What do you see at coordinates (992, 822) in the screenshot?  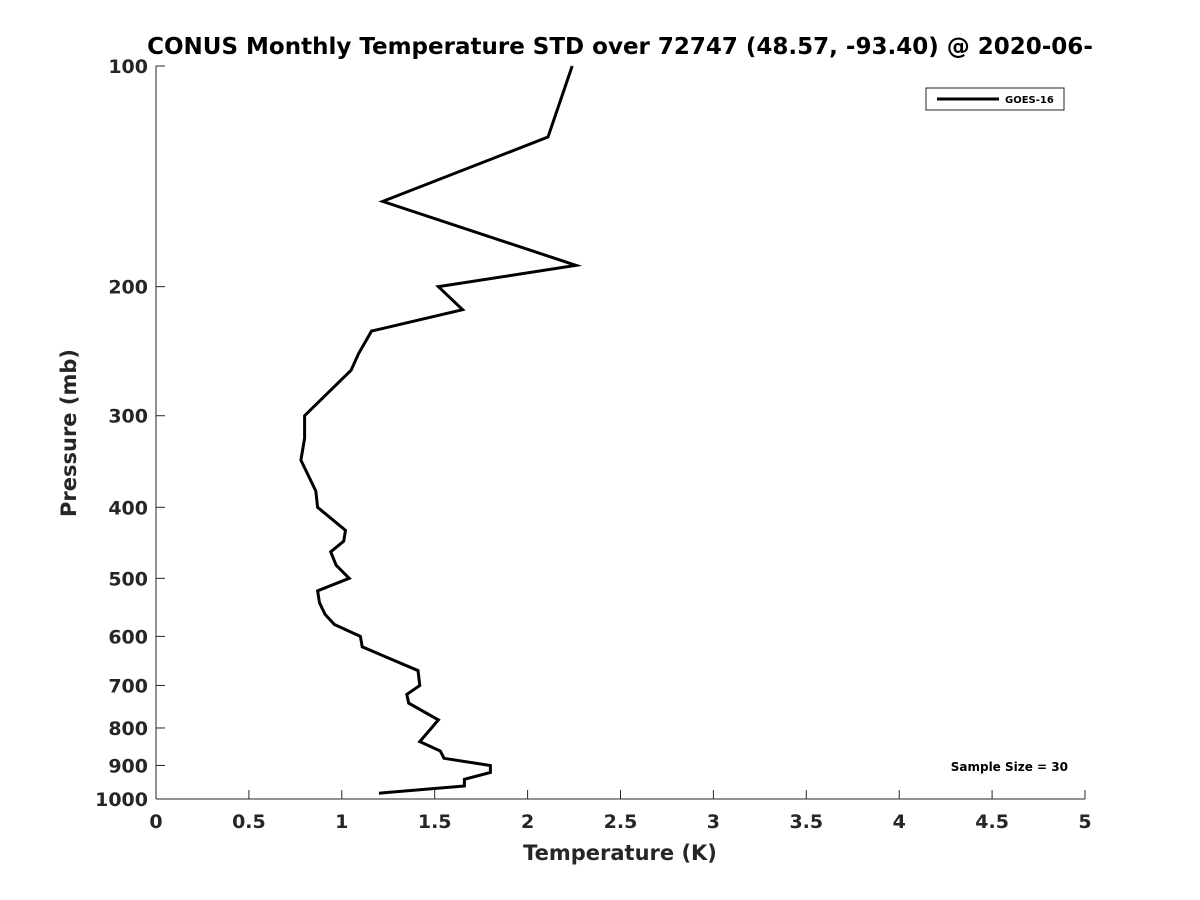 I see `x-tick-label: 4.5` at bounding box center [992, 822].